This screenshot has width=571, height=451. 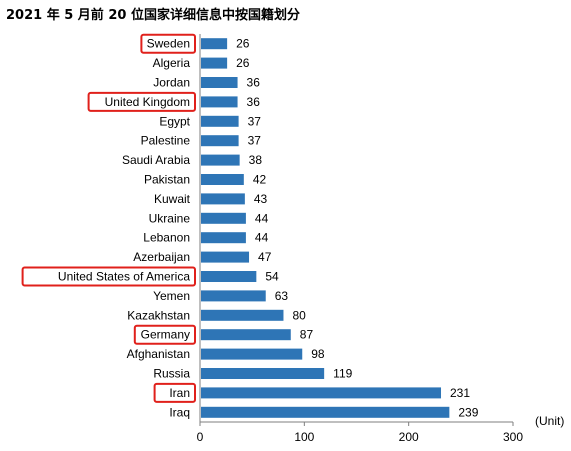 I want to click on highlight-box-united-states-of-america, so click(x=108, y=276).